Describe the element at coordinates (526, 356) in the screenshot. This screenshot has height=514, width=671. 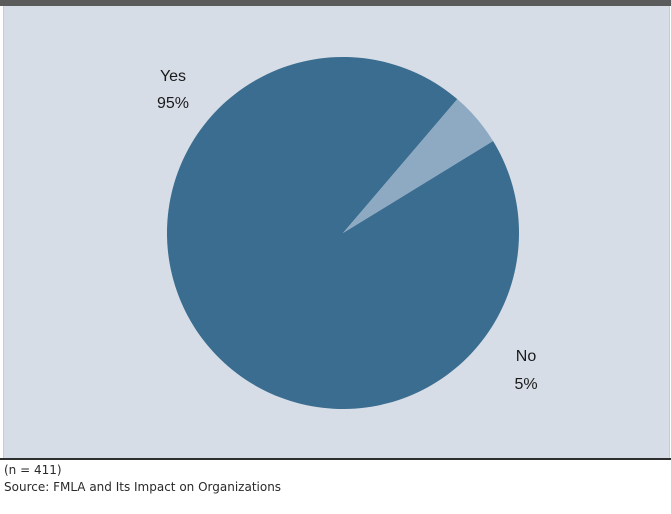
I see `slice-label-no: No` at that location.